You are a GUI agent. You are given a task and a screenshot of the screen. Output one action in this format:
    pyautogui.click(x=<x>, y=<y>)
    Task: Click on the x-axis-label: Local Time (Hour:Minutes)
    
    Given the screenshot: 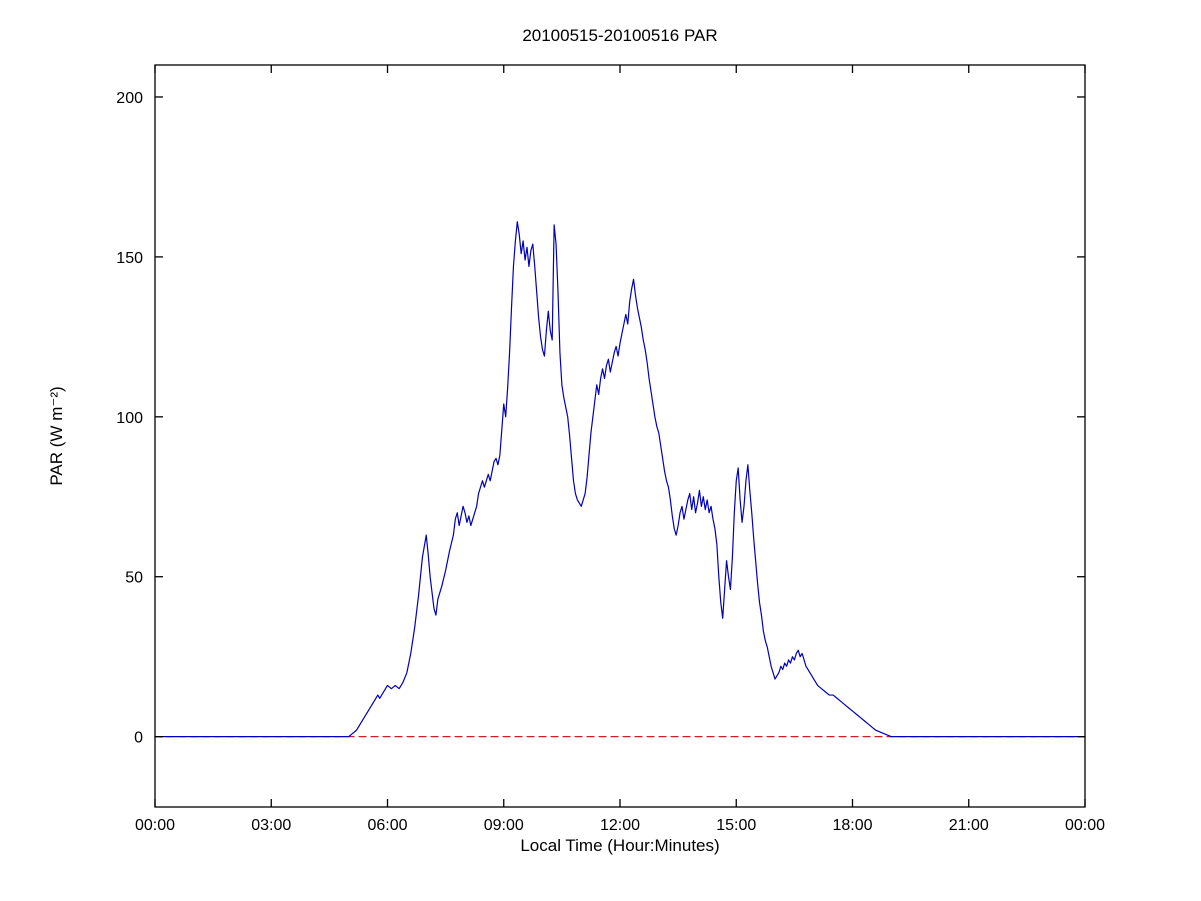 What is the action you would take?
    pyautogui.click(x=620, y=845)
    